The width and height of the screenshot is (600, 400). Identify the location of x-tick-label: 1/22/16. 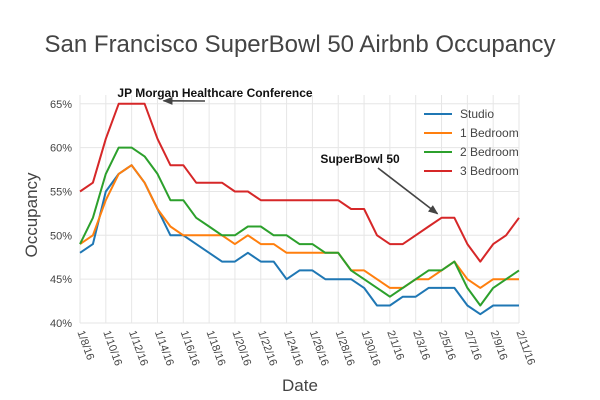
(267, 348).